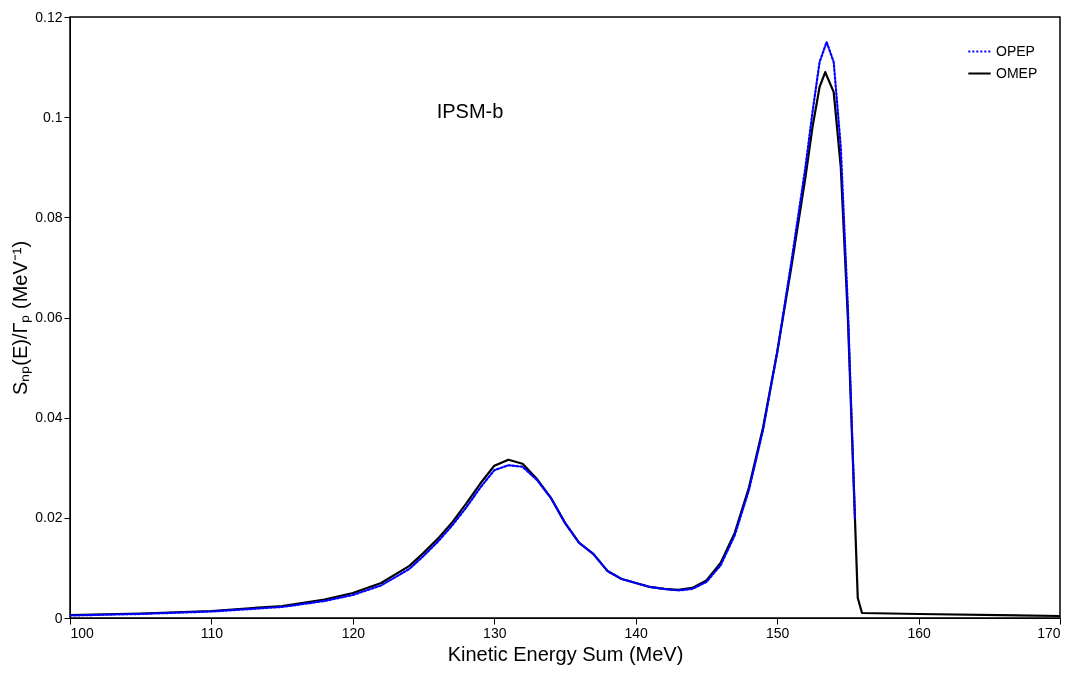 Image resolution: width=1071 pixels, height=674 pixels. Describe the element at coordinates (49, 216) in the screenshot. I see `y-tick-label: 0.08` at that location.